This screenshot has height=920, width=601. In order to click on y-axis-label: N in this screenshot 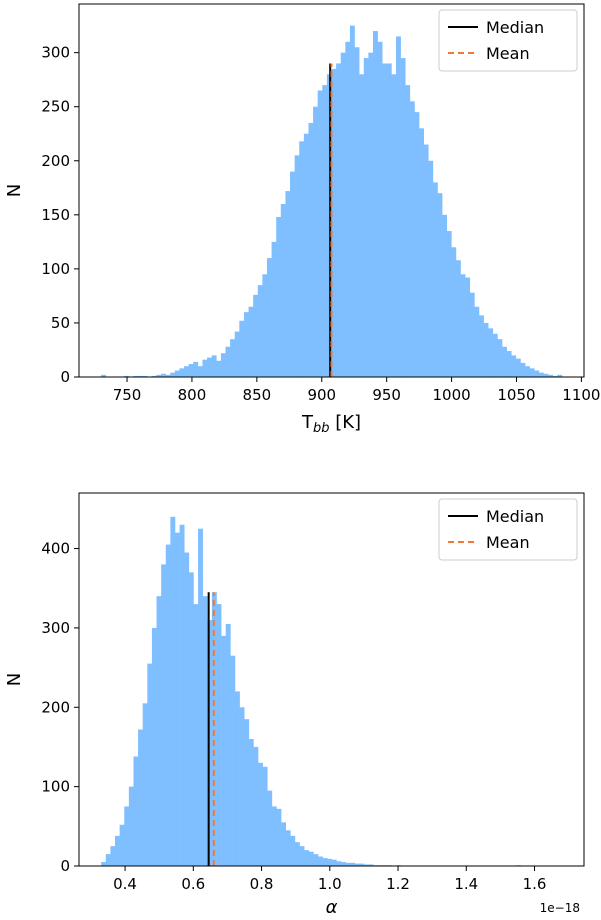, I will do `click(14, 190)`.